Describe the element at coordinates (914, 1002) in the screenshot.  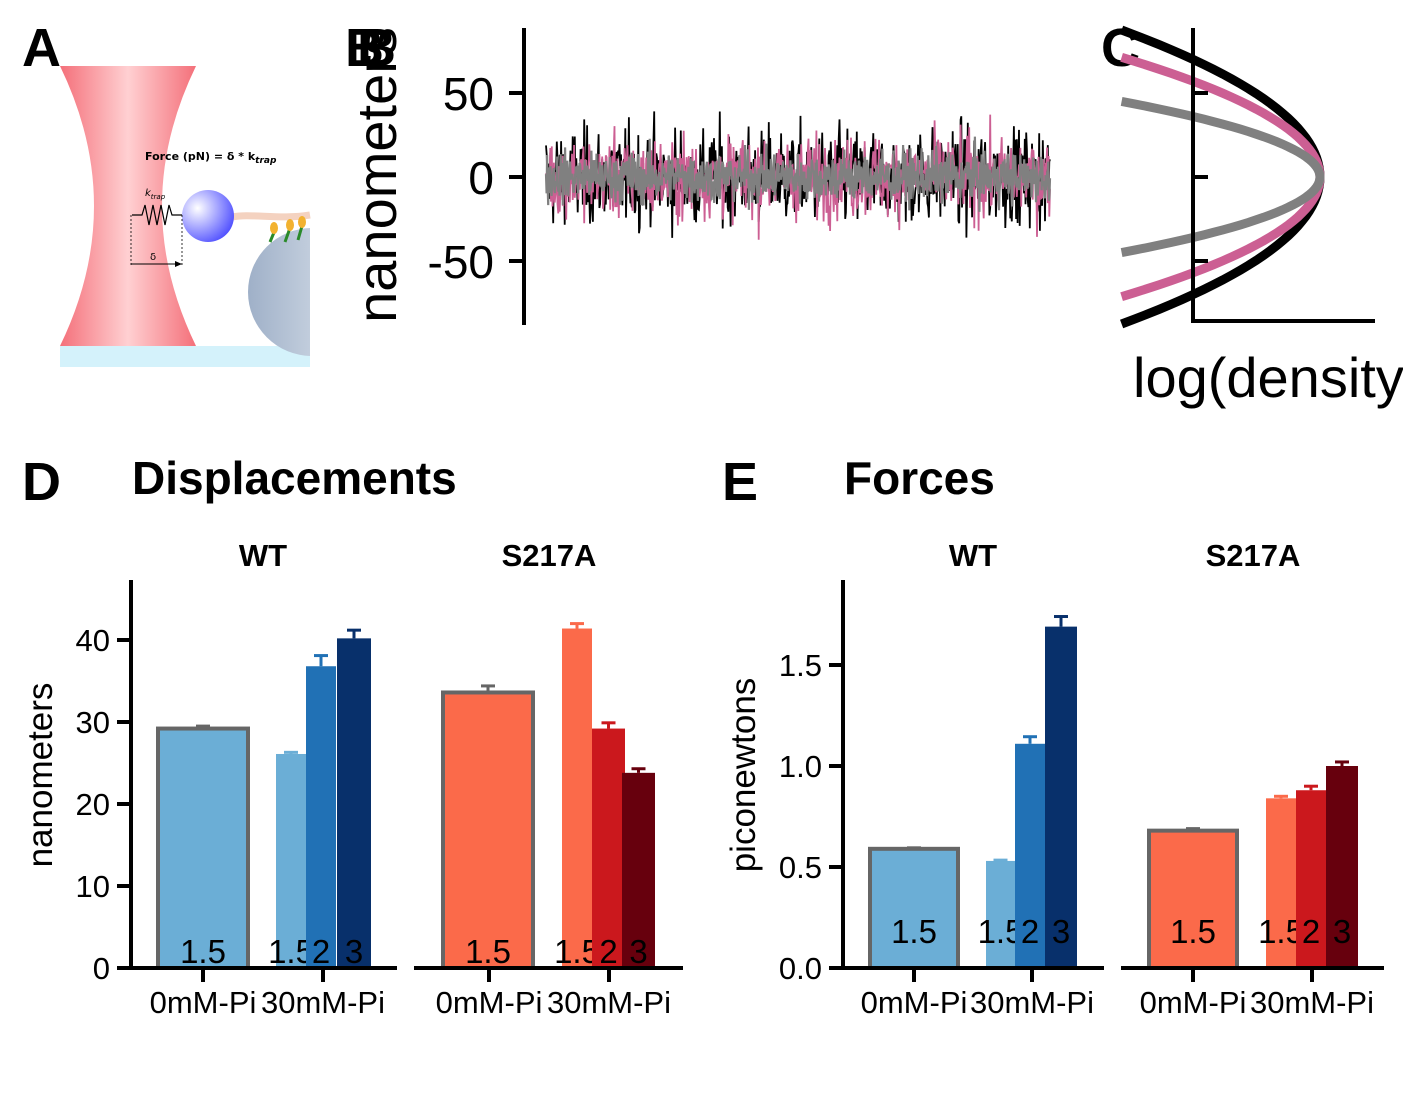
I see `x-tick-label-e-wt-0mm: 0mM-Pi` at that location.